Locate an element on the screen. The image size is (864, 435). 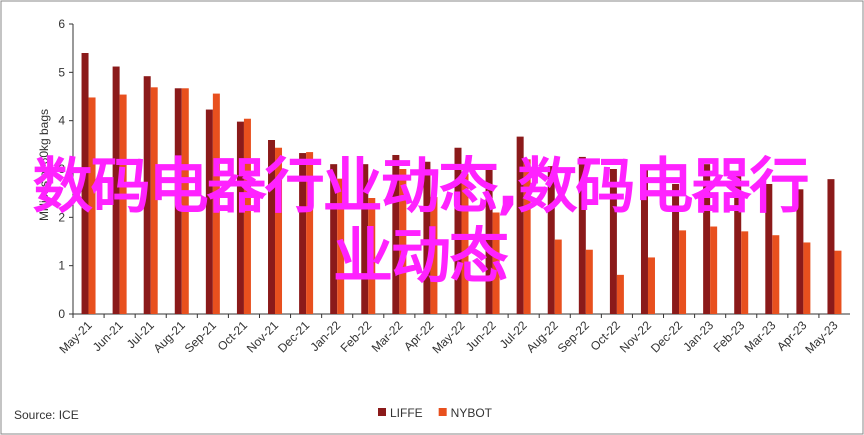
y-axis-label: Millions of 60kg bags is located at coordinates (44, 165).